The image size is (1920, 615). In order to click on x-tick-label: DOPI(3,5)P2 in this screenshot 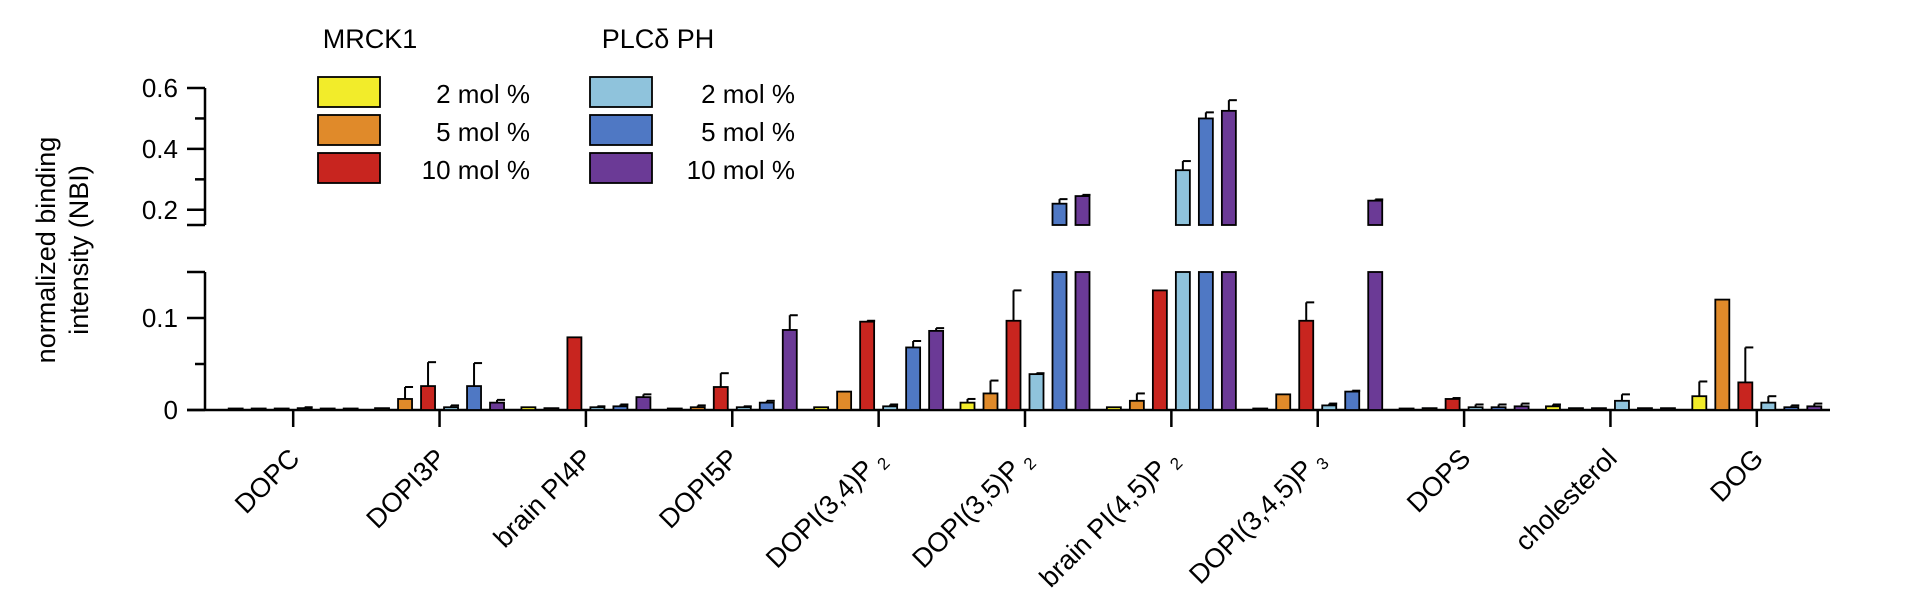, I will do `click(973, 510)`.